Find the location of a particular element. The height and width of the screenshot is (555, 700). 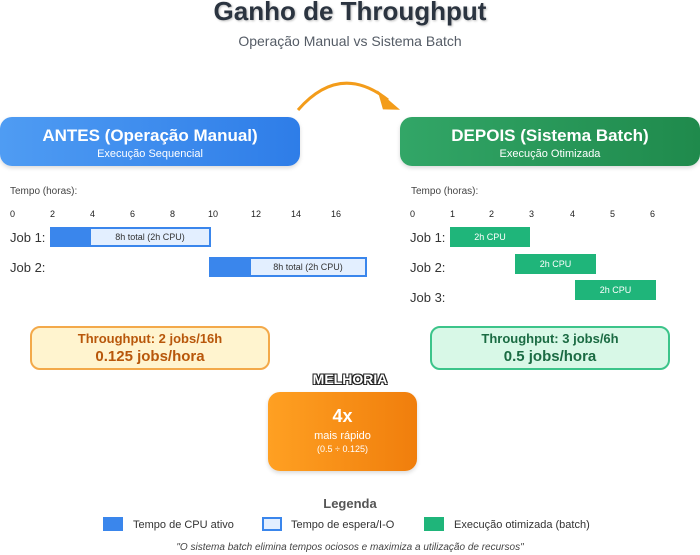

before-tick: 4 is located at coordinates (92, 214).